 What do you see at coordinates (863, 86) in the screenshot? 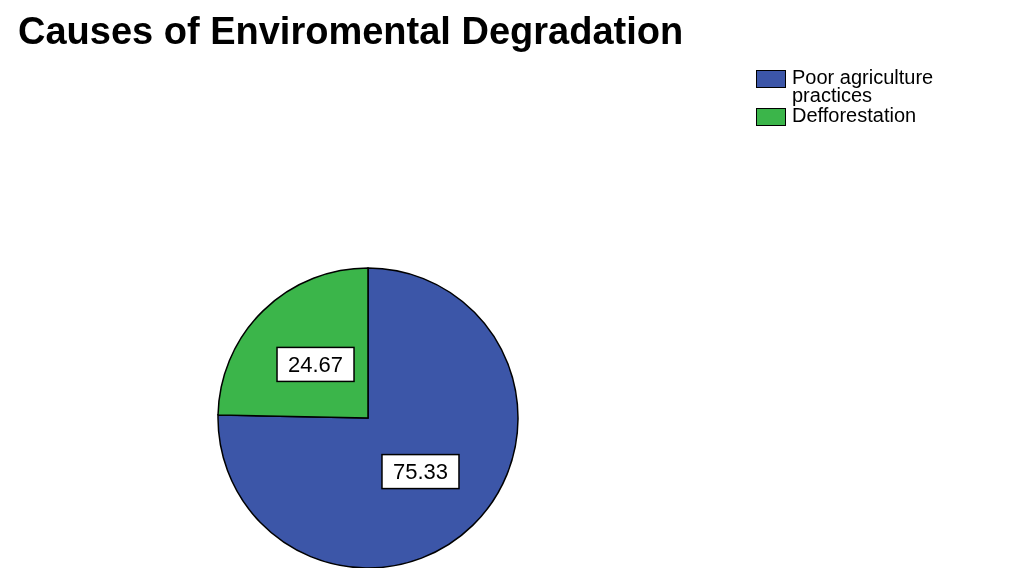
I see `legend-label: Poor agriculture practices` at bounding box center [863, 86].